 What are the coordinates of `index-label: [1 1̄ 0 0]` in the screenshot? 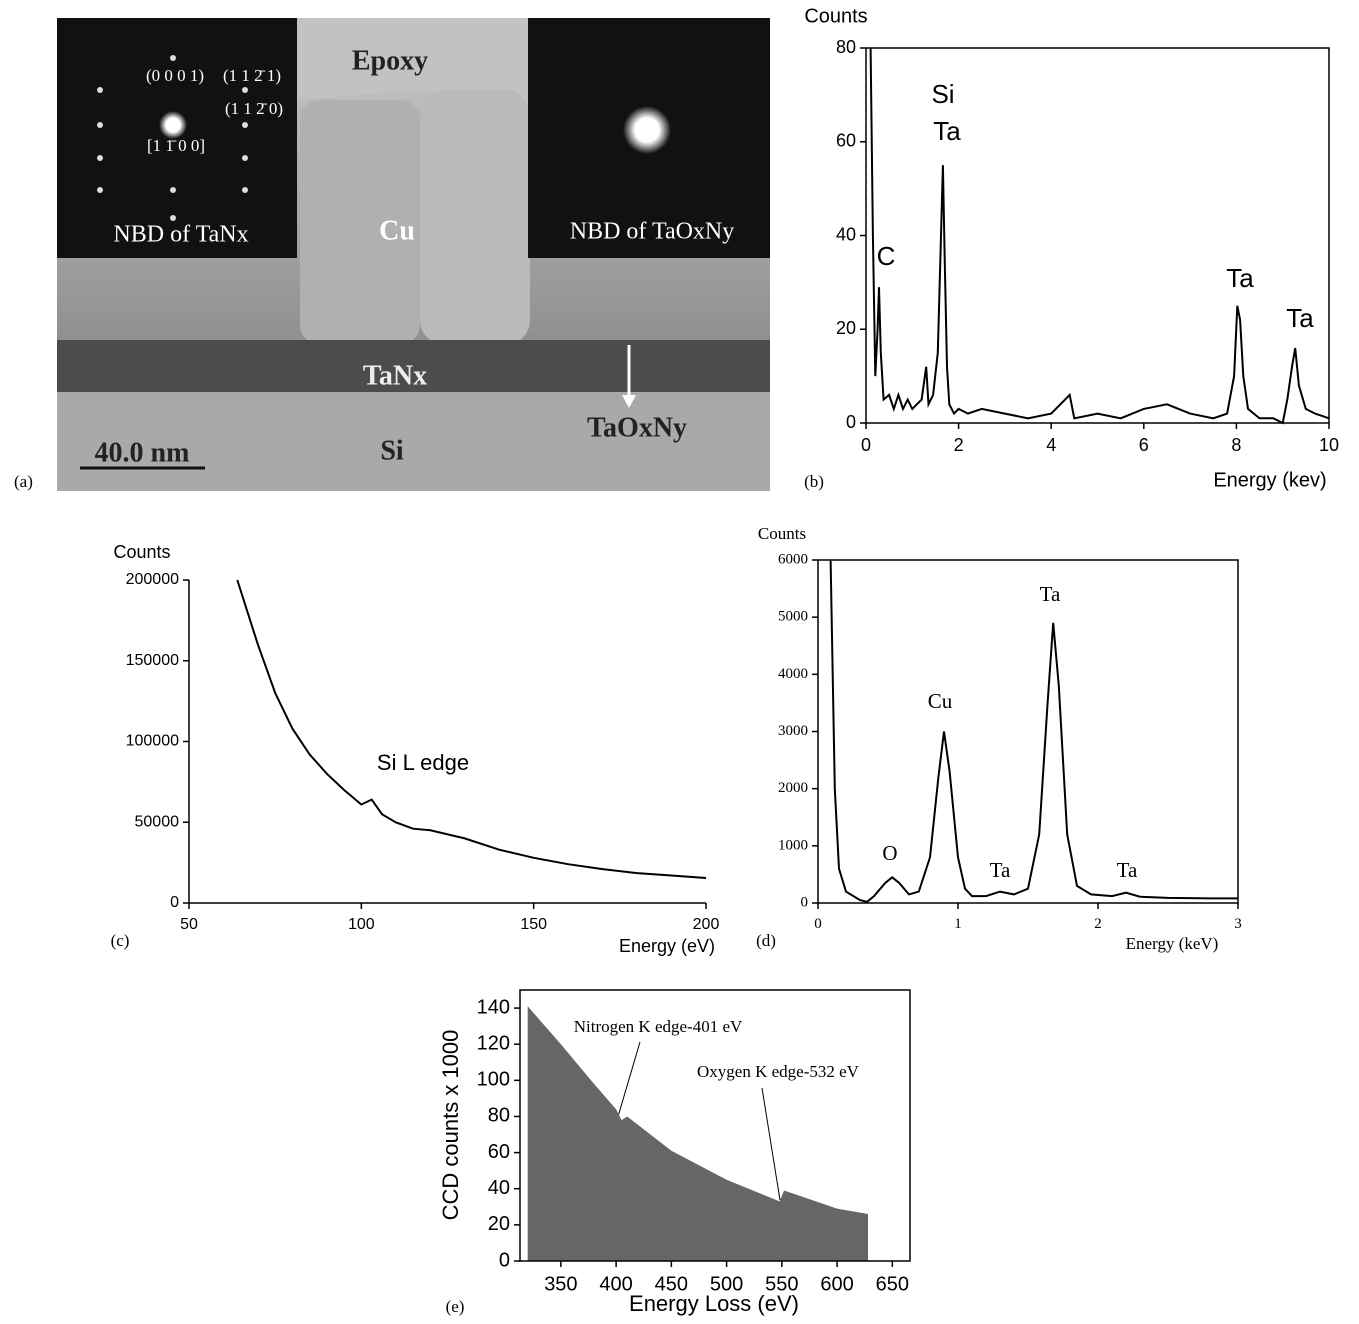 It's located at (176, 145).